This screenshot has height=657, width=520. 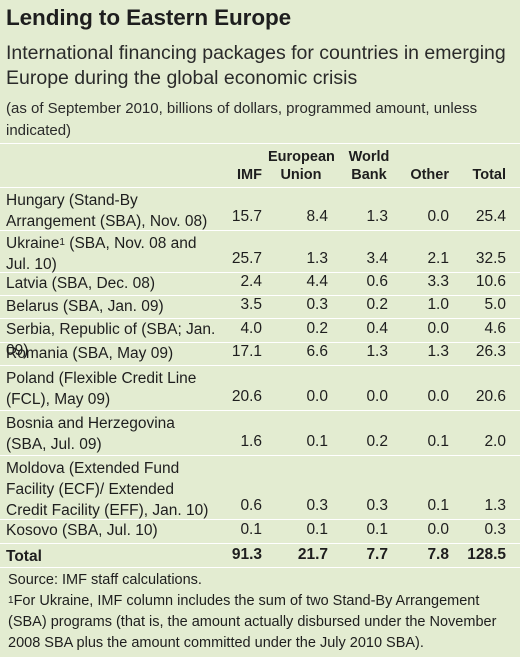 I want to click on total-total: 128.5, so click(x=486, y=554).